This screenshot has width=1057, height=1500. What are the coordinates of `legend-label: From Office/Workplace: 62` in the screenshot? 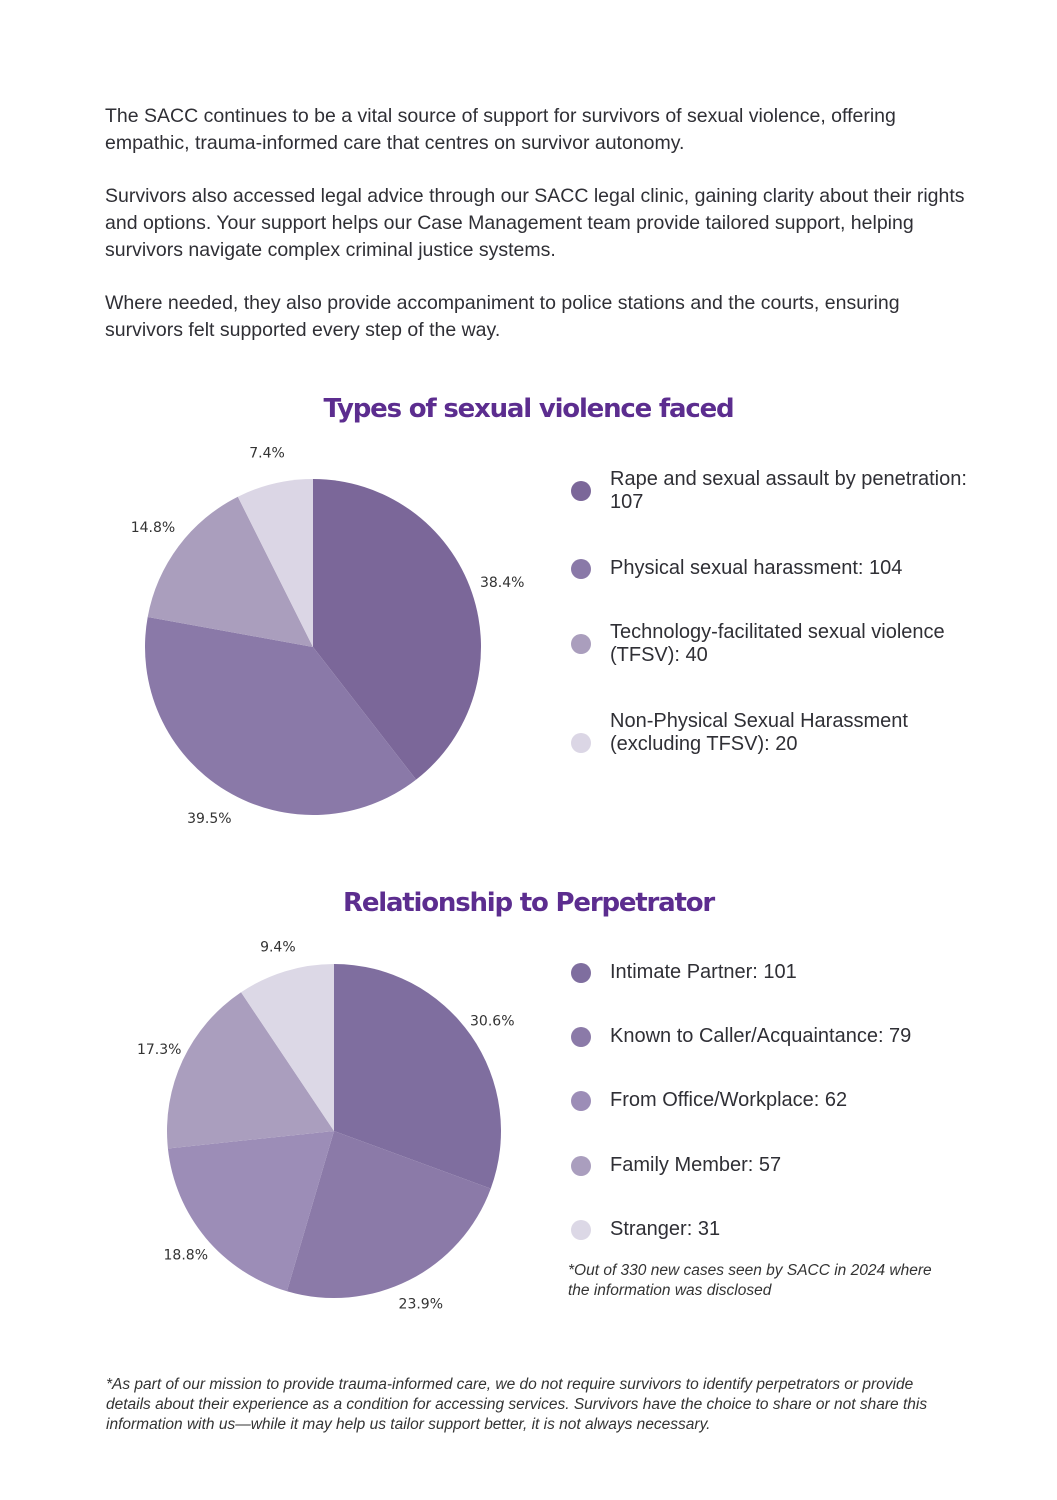 It's located at (729, 1100).